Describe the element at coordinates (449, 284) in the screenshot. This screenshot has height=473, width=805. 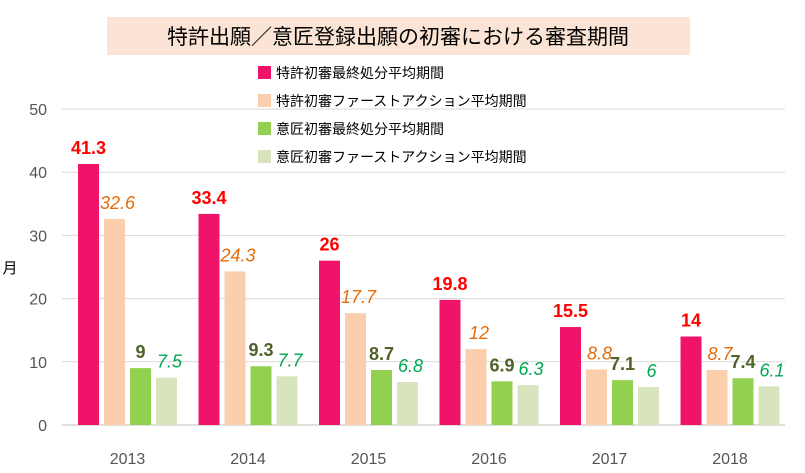
I see `data-label: 19.8` at that location.